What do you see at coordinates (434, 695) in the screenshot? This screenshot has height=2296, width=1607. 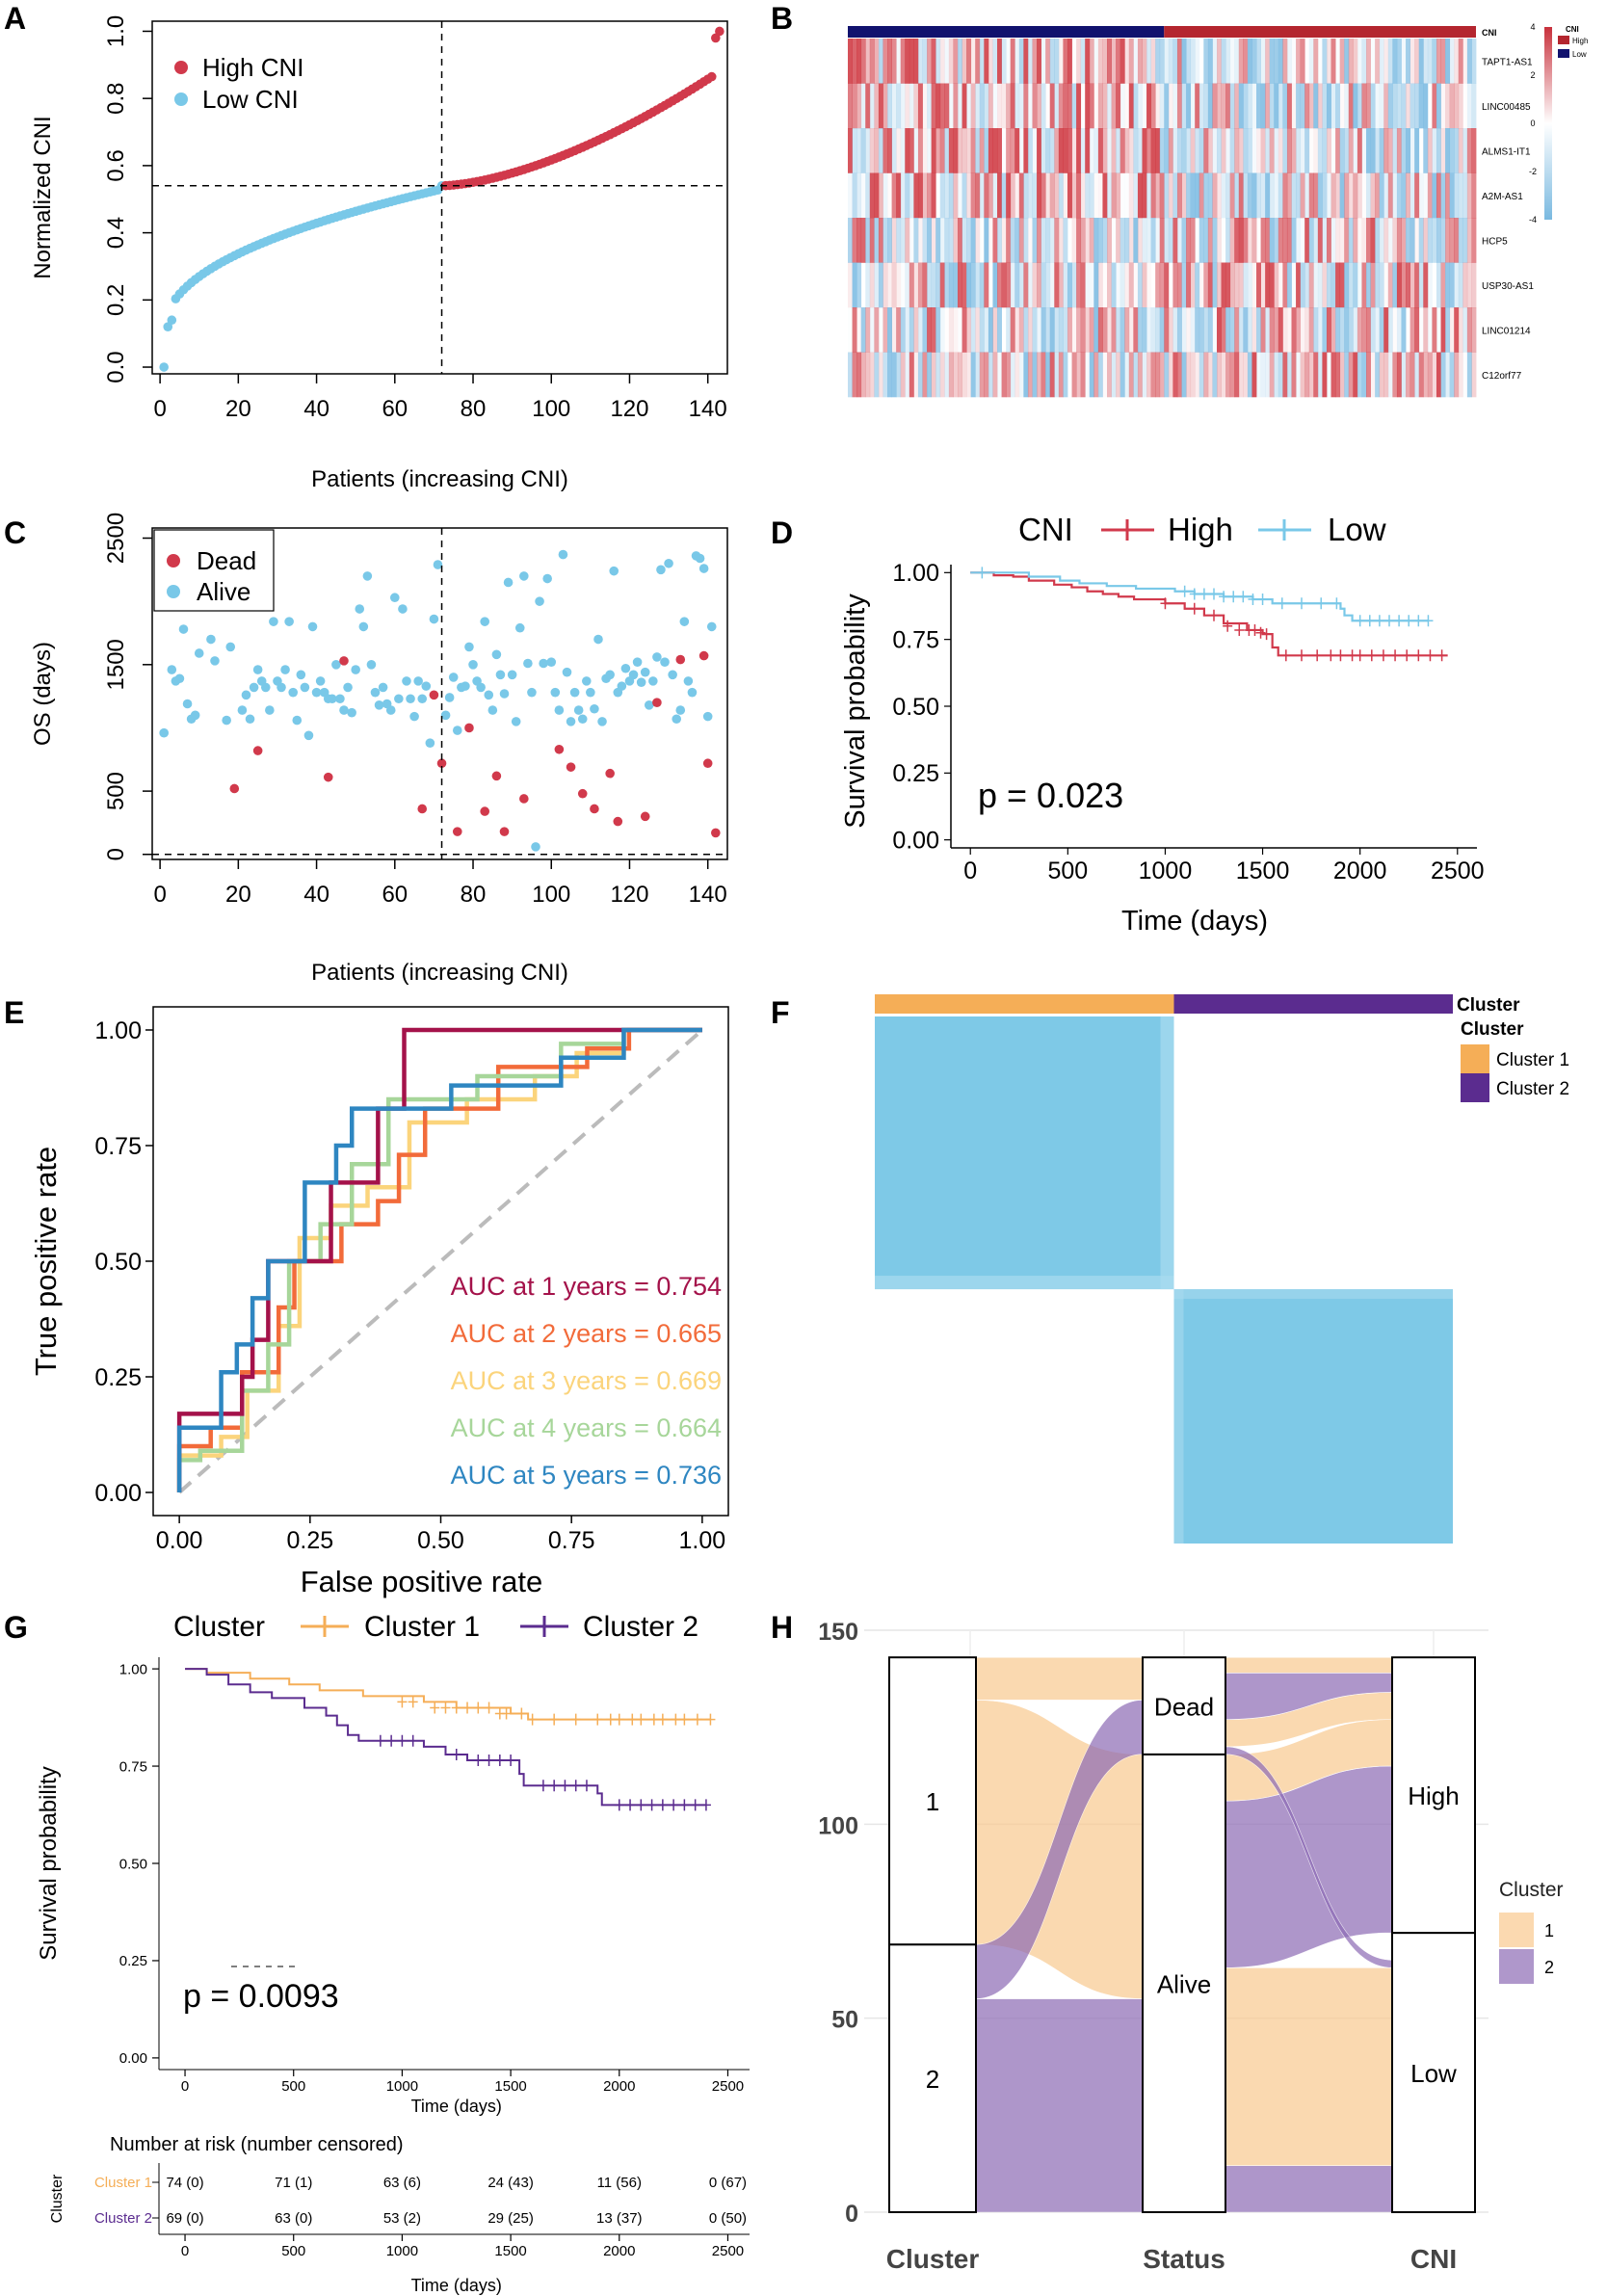 I see `dead-point` at bounding box center [434, 695].